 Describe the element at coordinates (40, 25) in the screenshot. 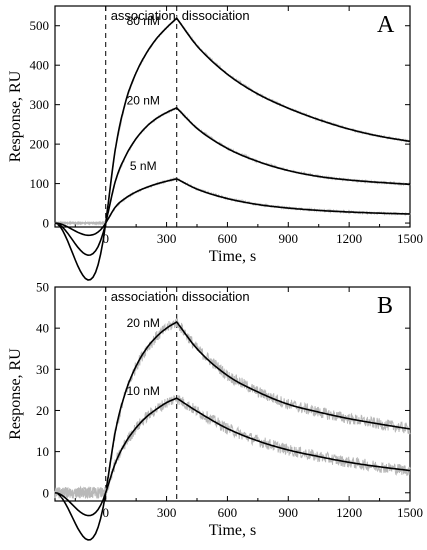

I see `y-tick-label: 500` at that location.